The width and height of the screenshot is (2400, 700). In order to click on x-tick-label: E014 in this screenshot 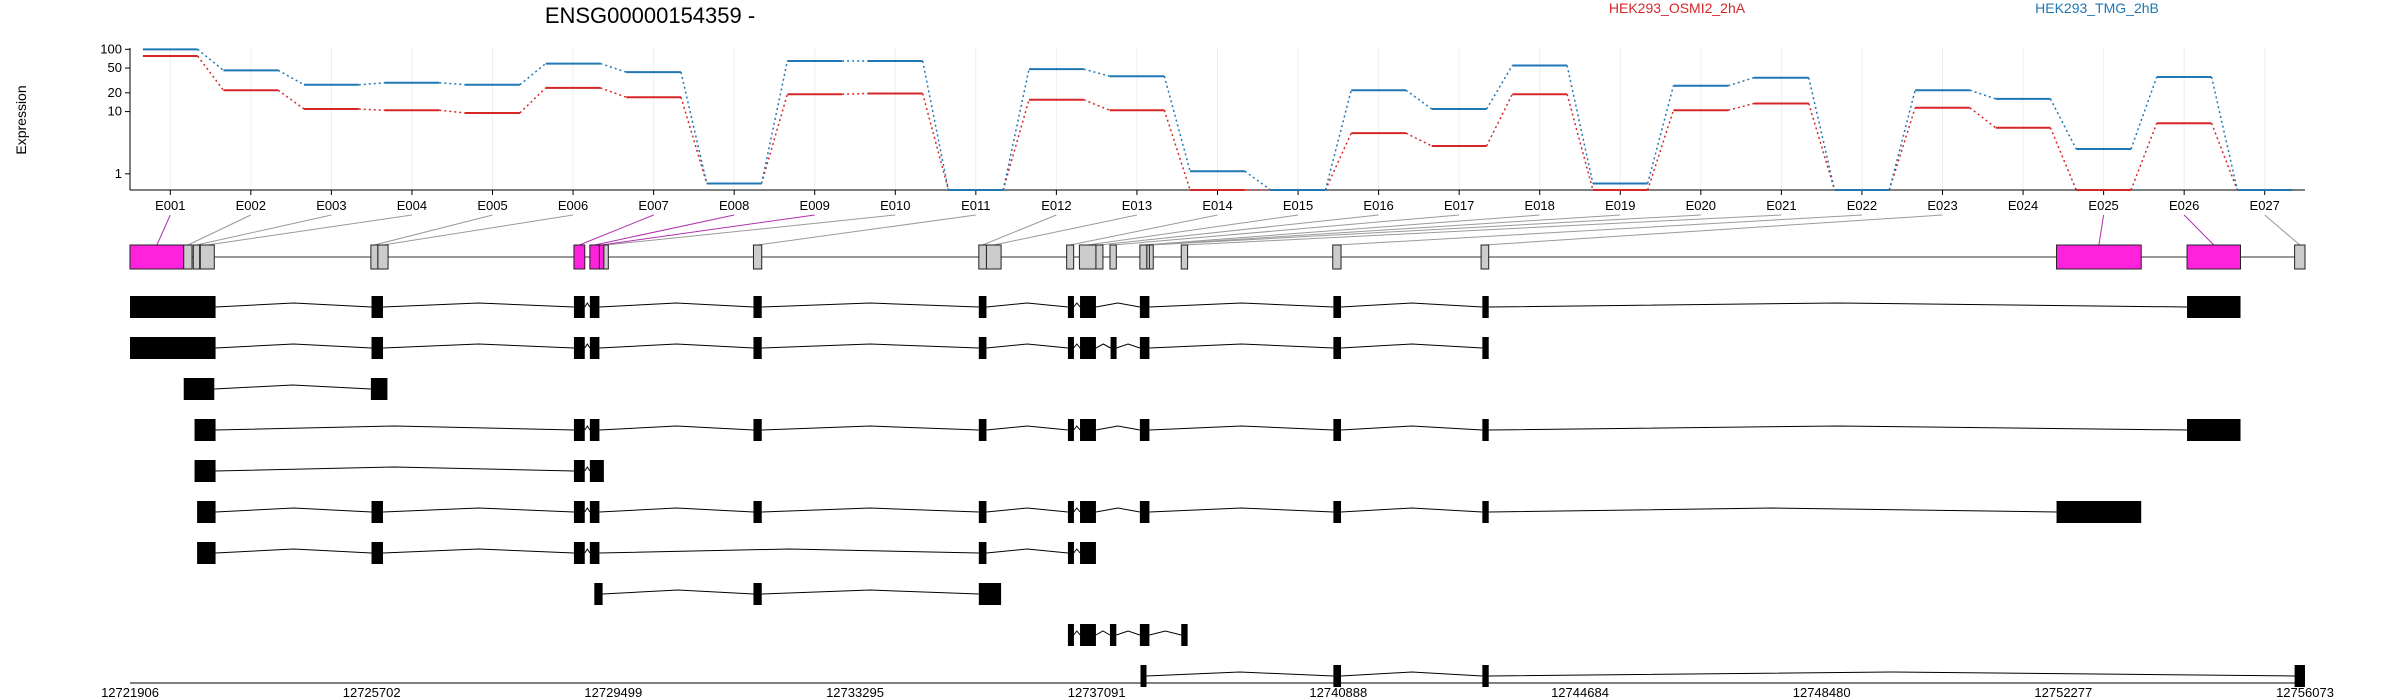, I will do `click(1217, 205)`.